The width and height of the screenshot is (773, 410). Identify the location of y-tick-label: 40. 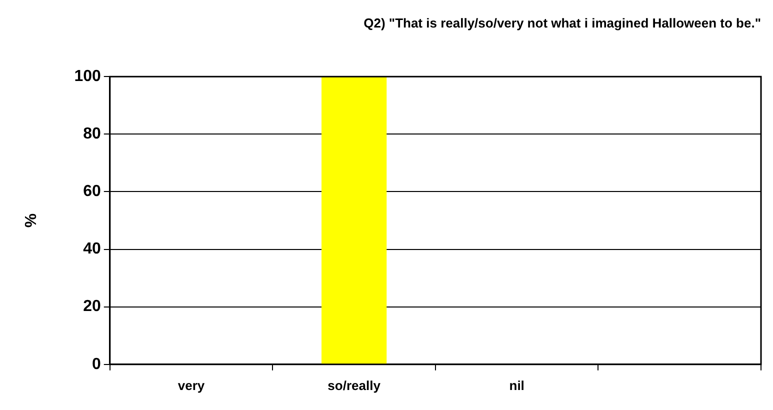
(92, 249).